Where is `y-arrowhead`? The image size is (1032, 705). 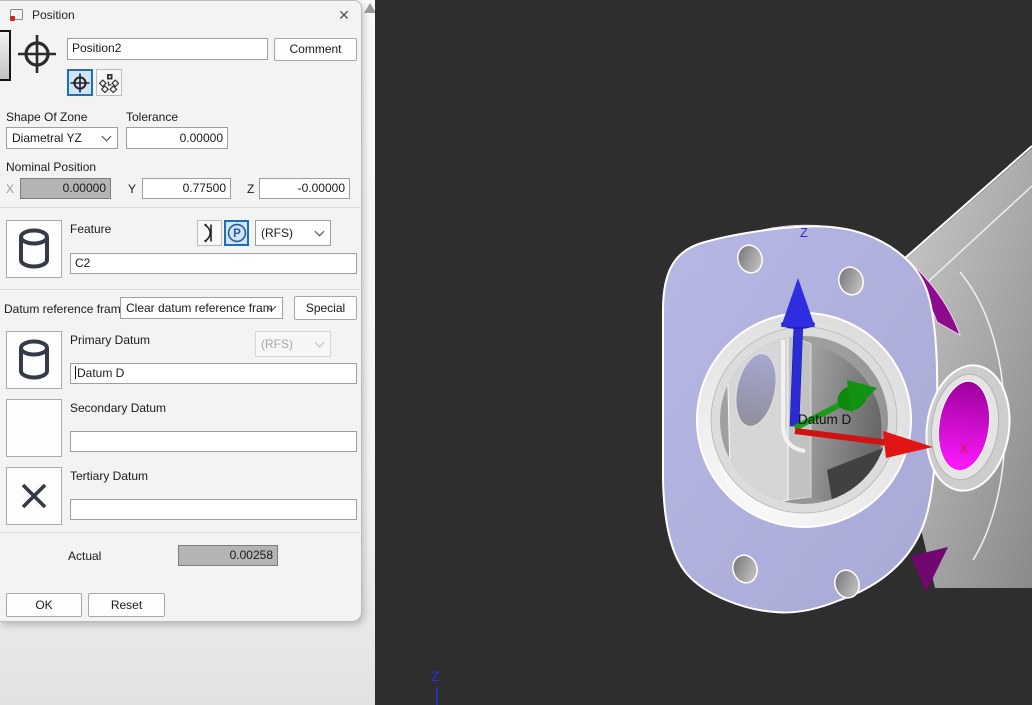
y-arrowhead is located at coordinates (862, 396).